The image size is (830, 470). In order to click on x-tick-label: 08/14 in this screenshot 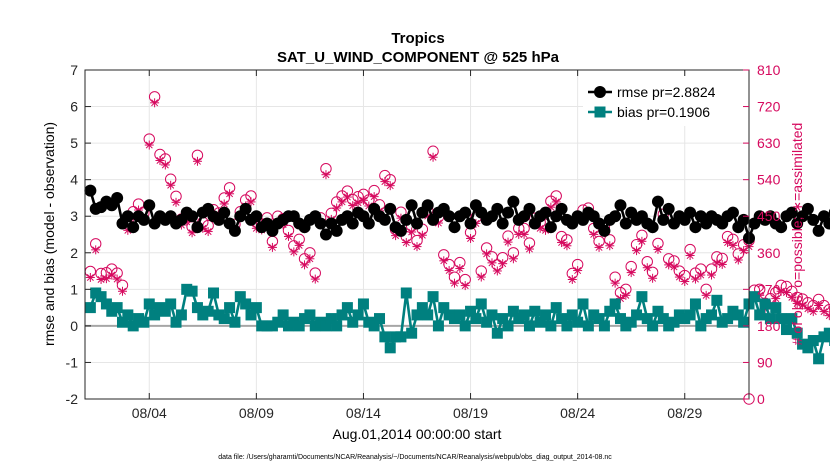, I will do `click(363, 413)`.